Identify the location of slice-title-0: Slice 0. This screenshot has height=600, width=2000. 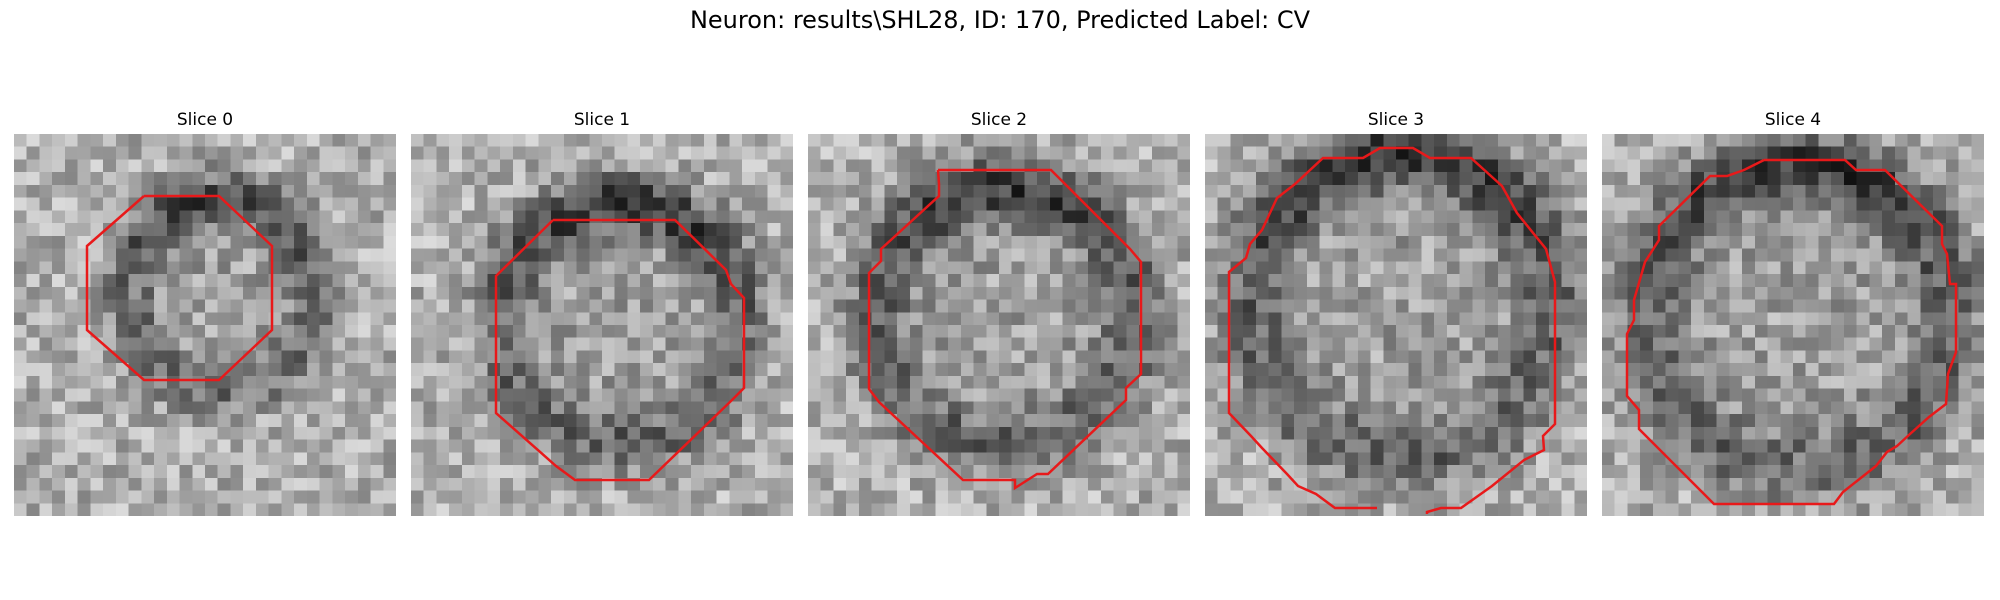
(205, 120).